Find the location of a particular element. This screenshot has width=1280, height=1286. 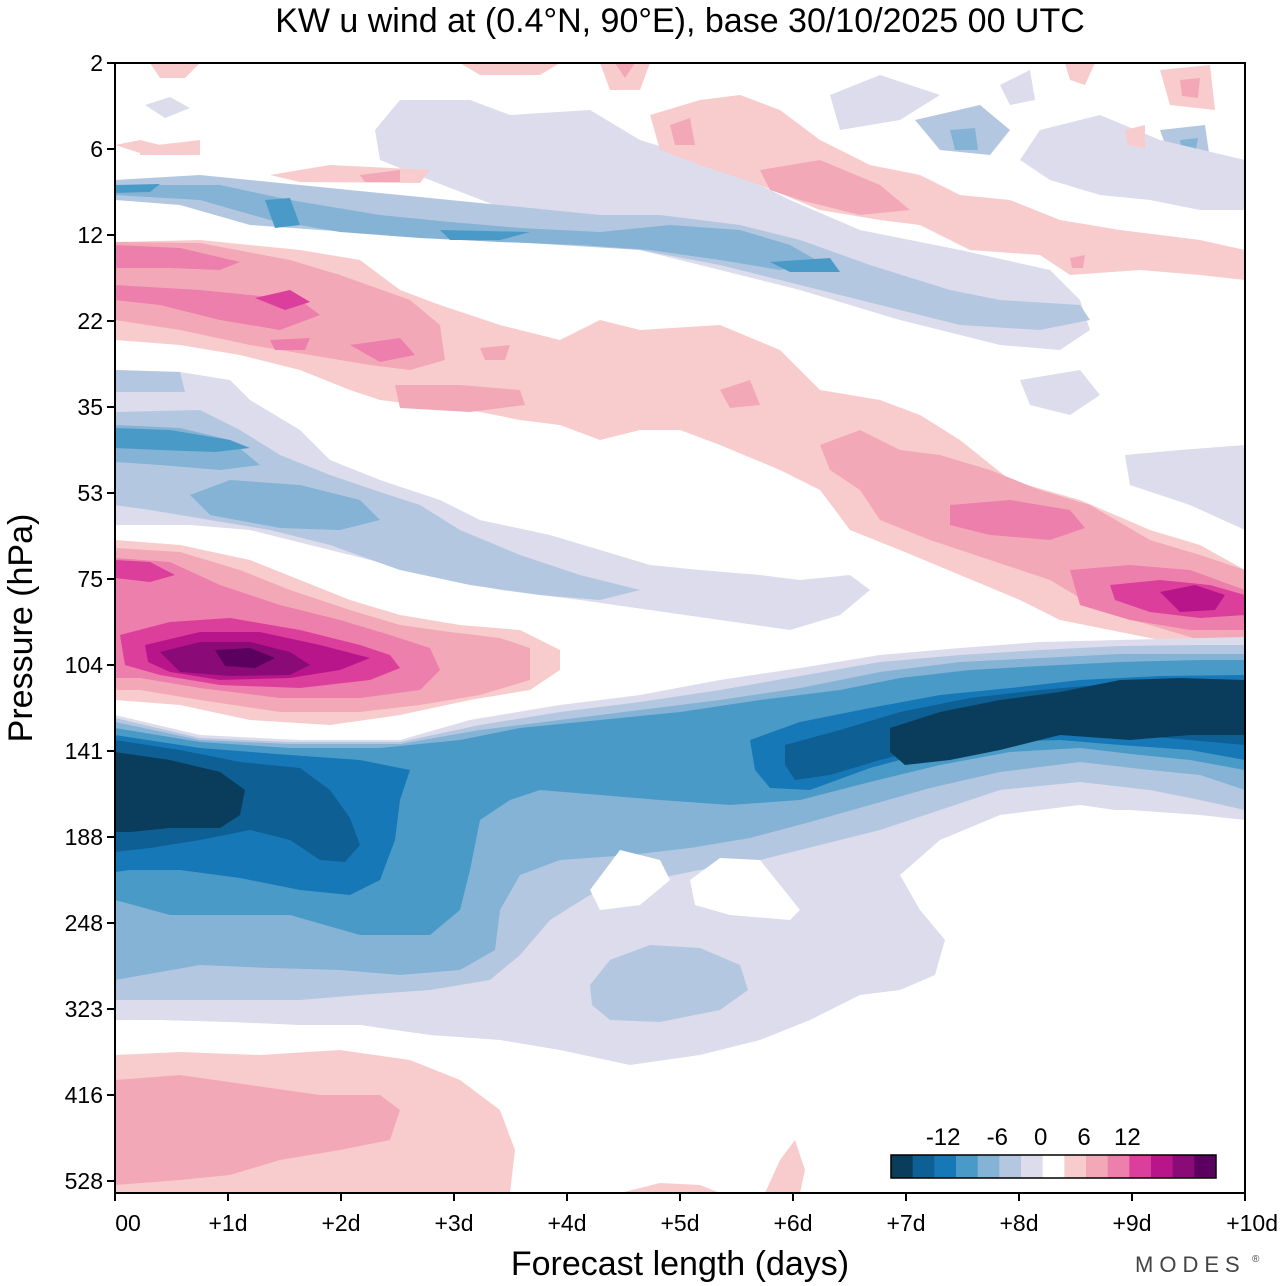

y-tick-label: 248 is located at coordinates (84, 923).